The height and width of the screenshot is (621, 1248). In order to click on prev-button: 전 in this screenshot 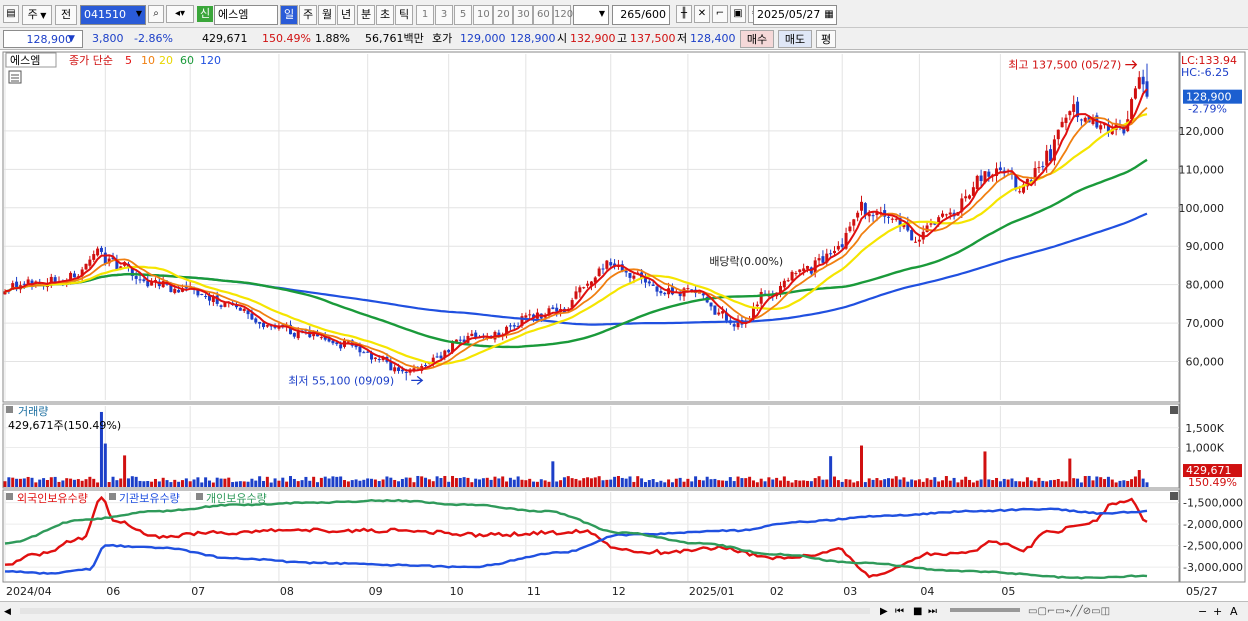, I will do `click(66, 15)`.